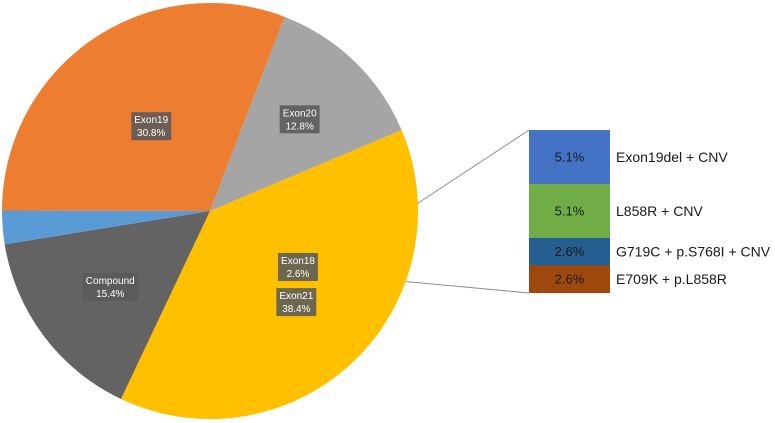  I want to click on pie-label-value: 30.8%, so click(151, 133).